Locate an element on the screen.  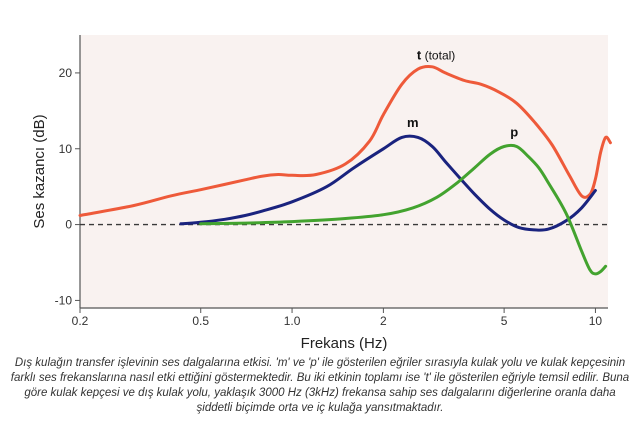
x-tick-label: 0.5 is located at coordinates (200, 321).